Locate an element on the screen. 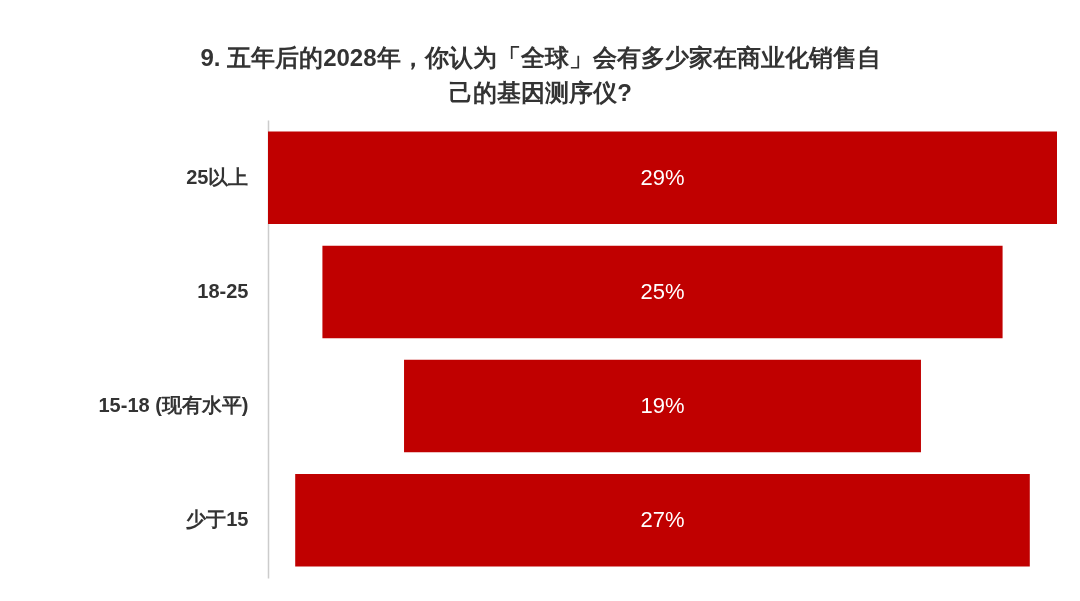 The height and width of the screenshot is (601, 1080). category-label: 18-25 is located at coordinates (223, 290).